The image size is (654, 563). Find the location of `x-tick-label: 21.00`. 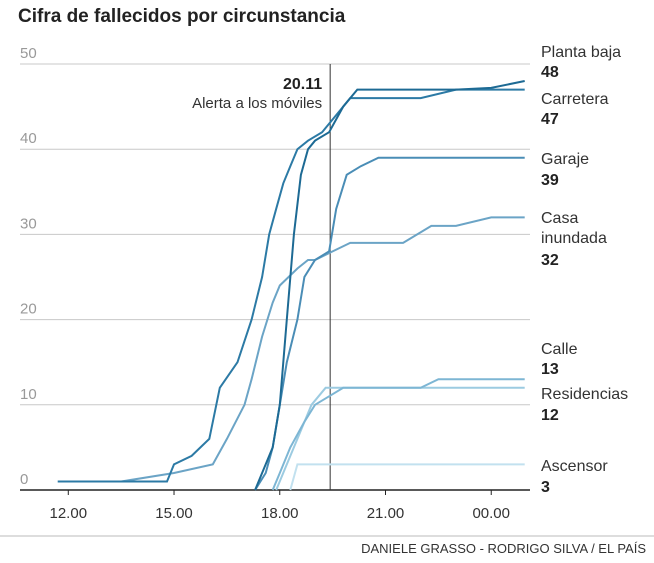

x-tick-label: 21.00 is located at coordinates (386, 513).